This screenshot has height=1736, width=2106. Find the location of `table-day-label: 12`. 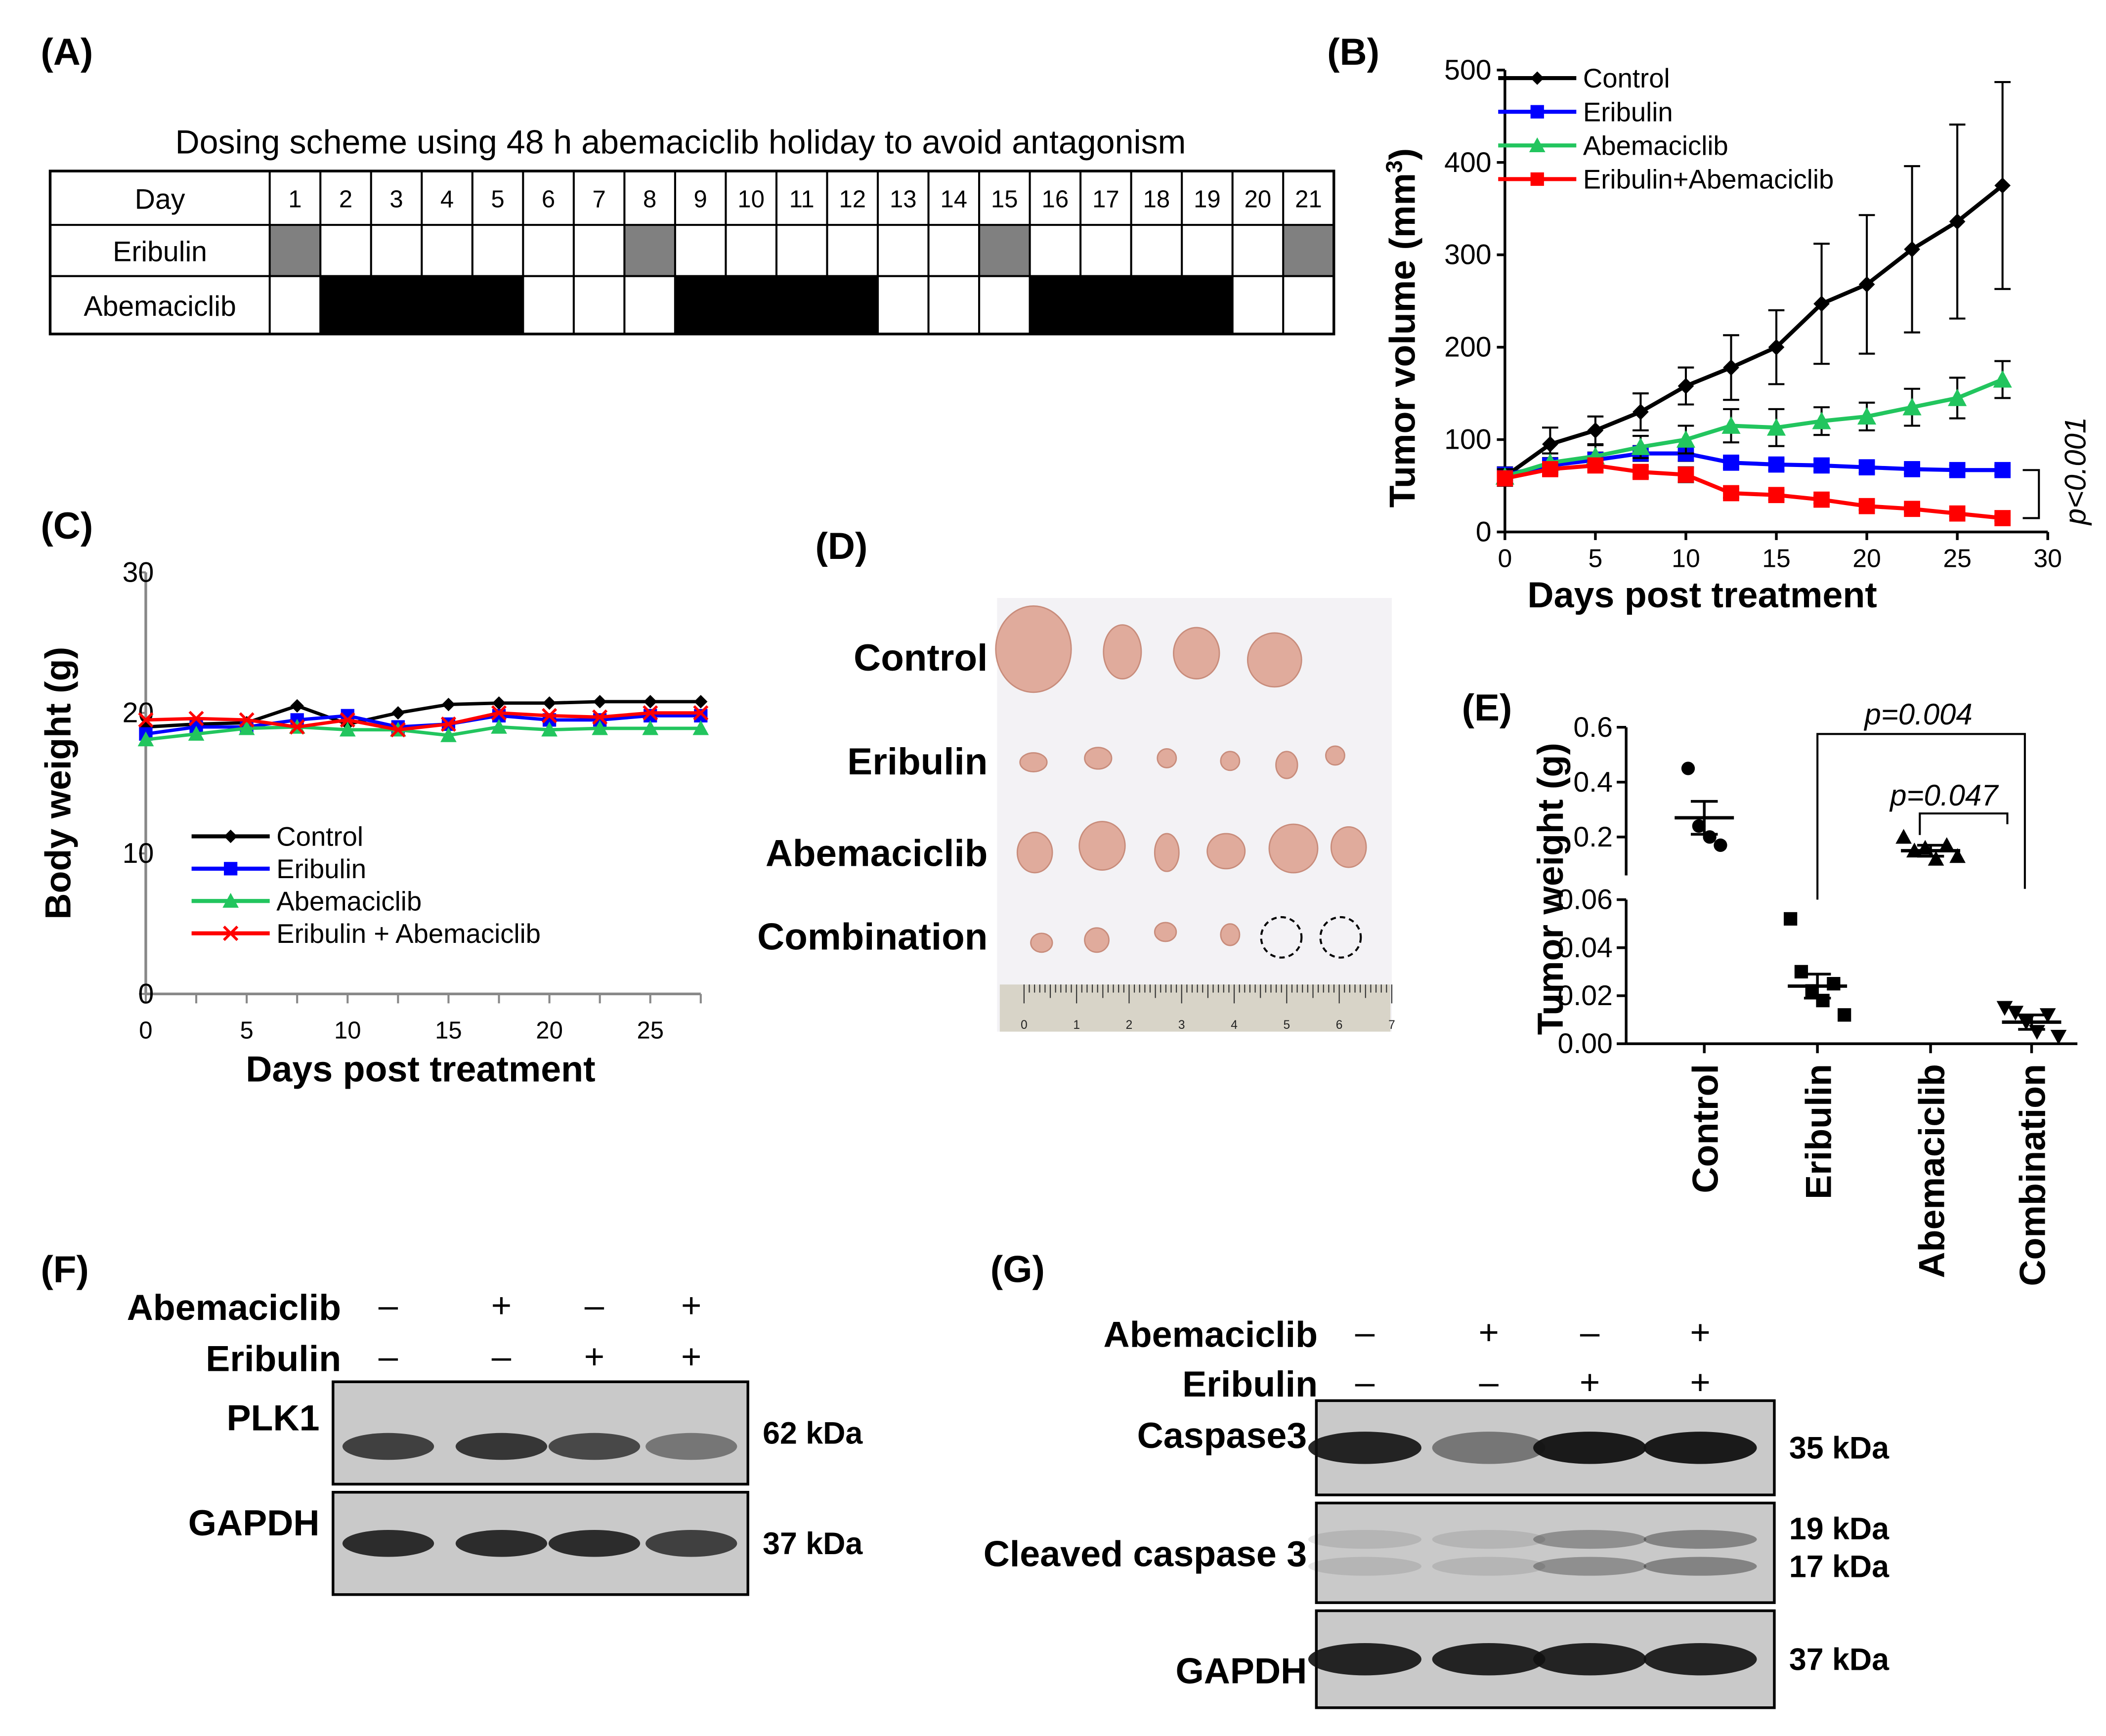

table-day-label: 12 is located at coordinates (852, 199).